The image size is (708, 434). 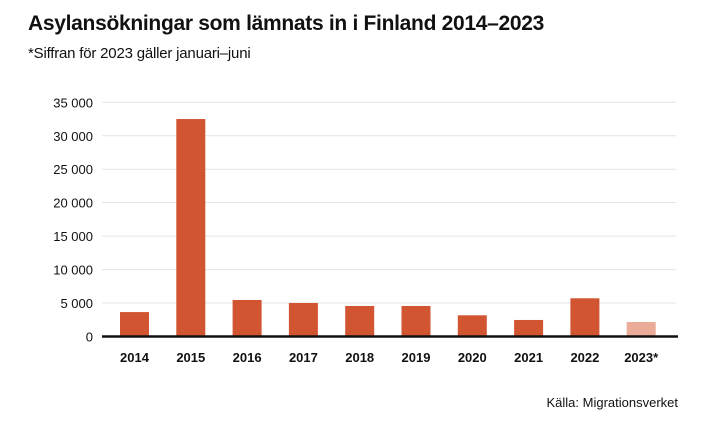 What do you see at coordinates (303, 357) in the screenshot?
I see `x-tick-label: 2017` at bounding box center [303, 357].